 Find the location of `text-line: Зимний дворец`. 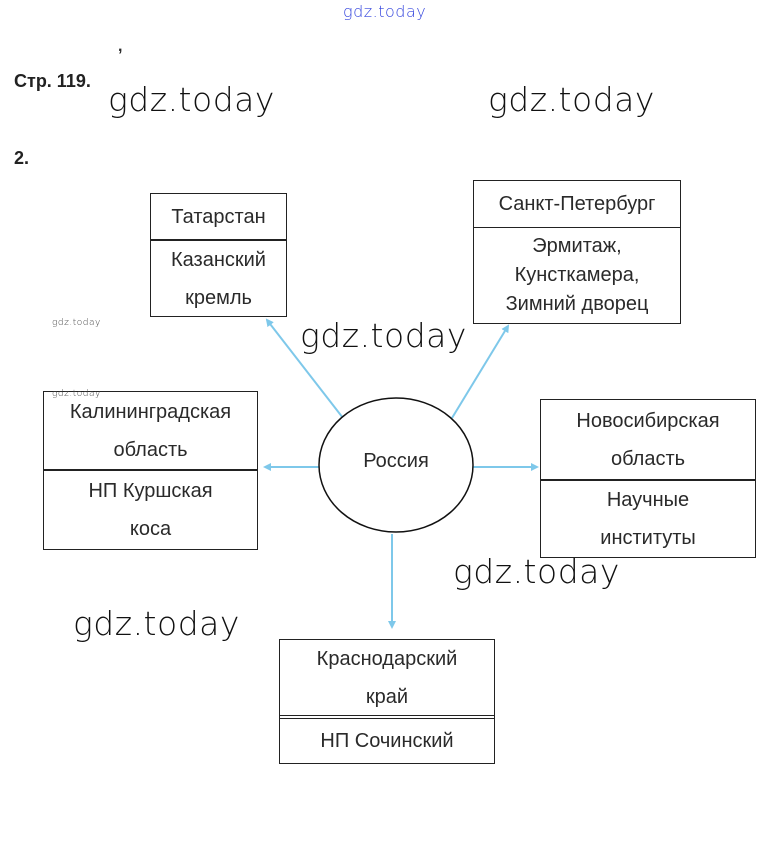

text-line: Зимний дворец is located at coordinates (577, 304).